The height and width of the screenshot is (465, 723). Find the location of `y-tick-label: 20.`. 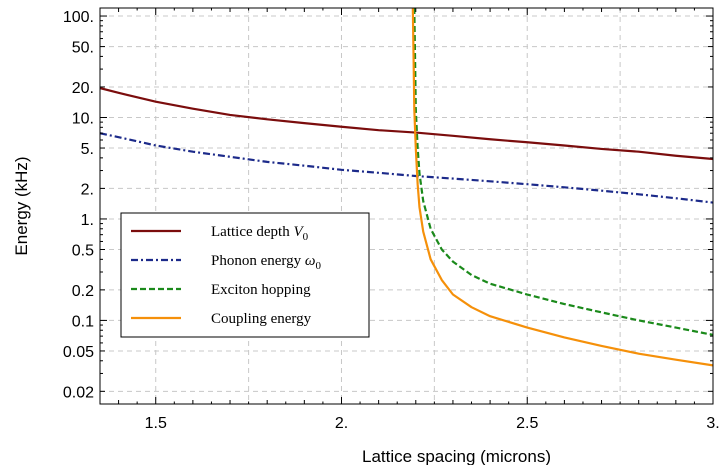

y-tick-label: 20. is located at coordinates (83, 88).